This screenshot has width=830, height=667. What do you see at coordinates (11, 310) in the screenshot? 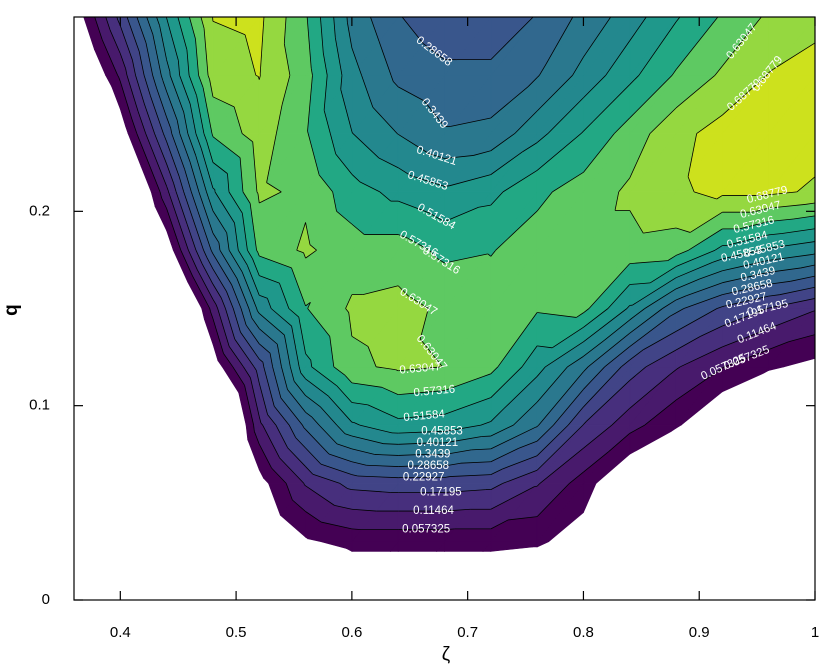
I see `y-axis-label: q` at bounding box center [11, 310].